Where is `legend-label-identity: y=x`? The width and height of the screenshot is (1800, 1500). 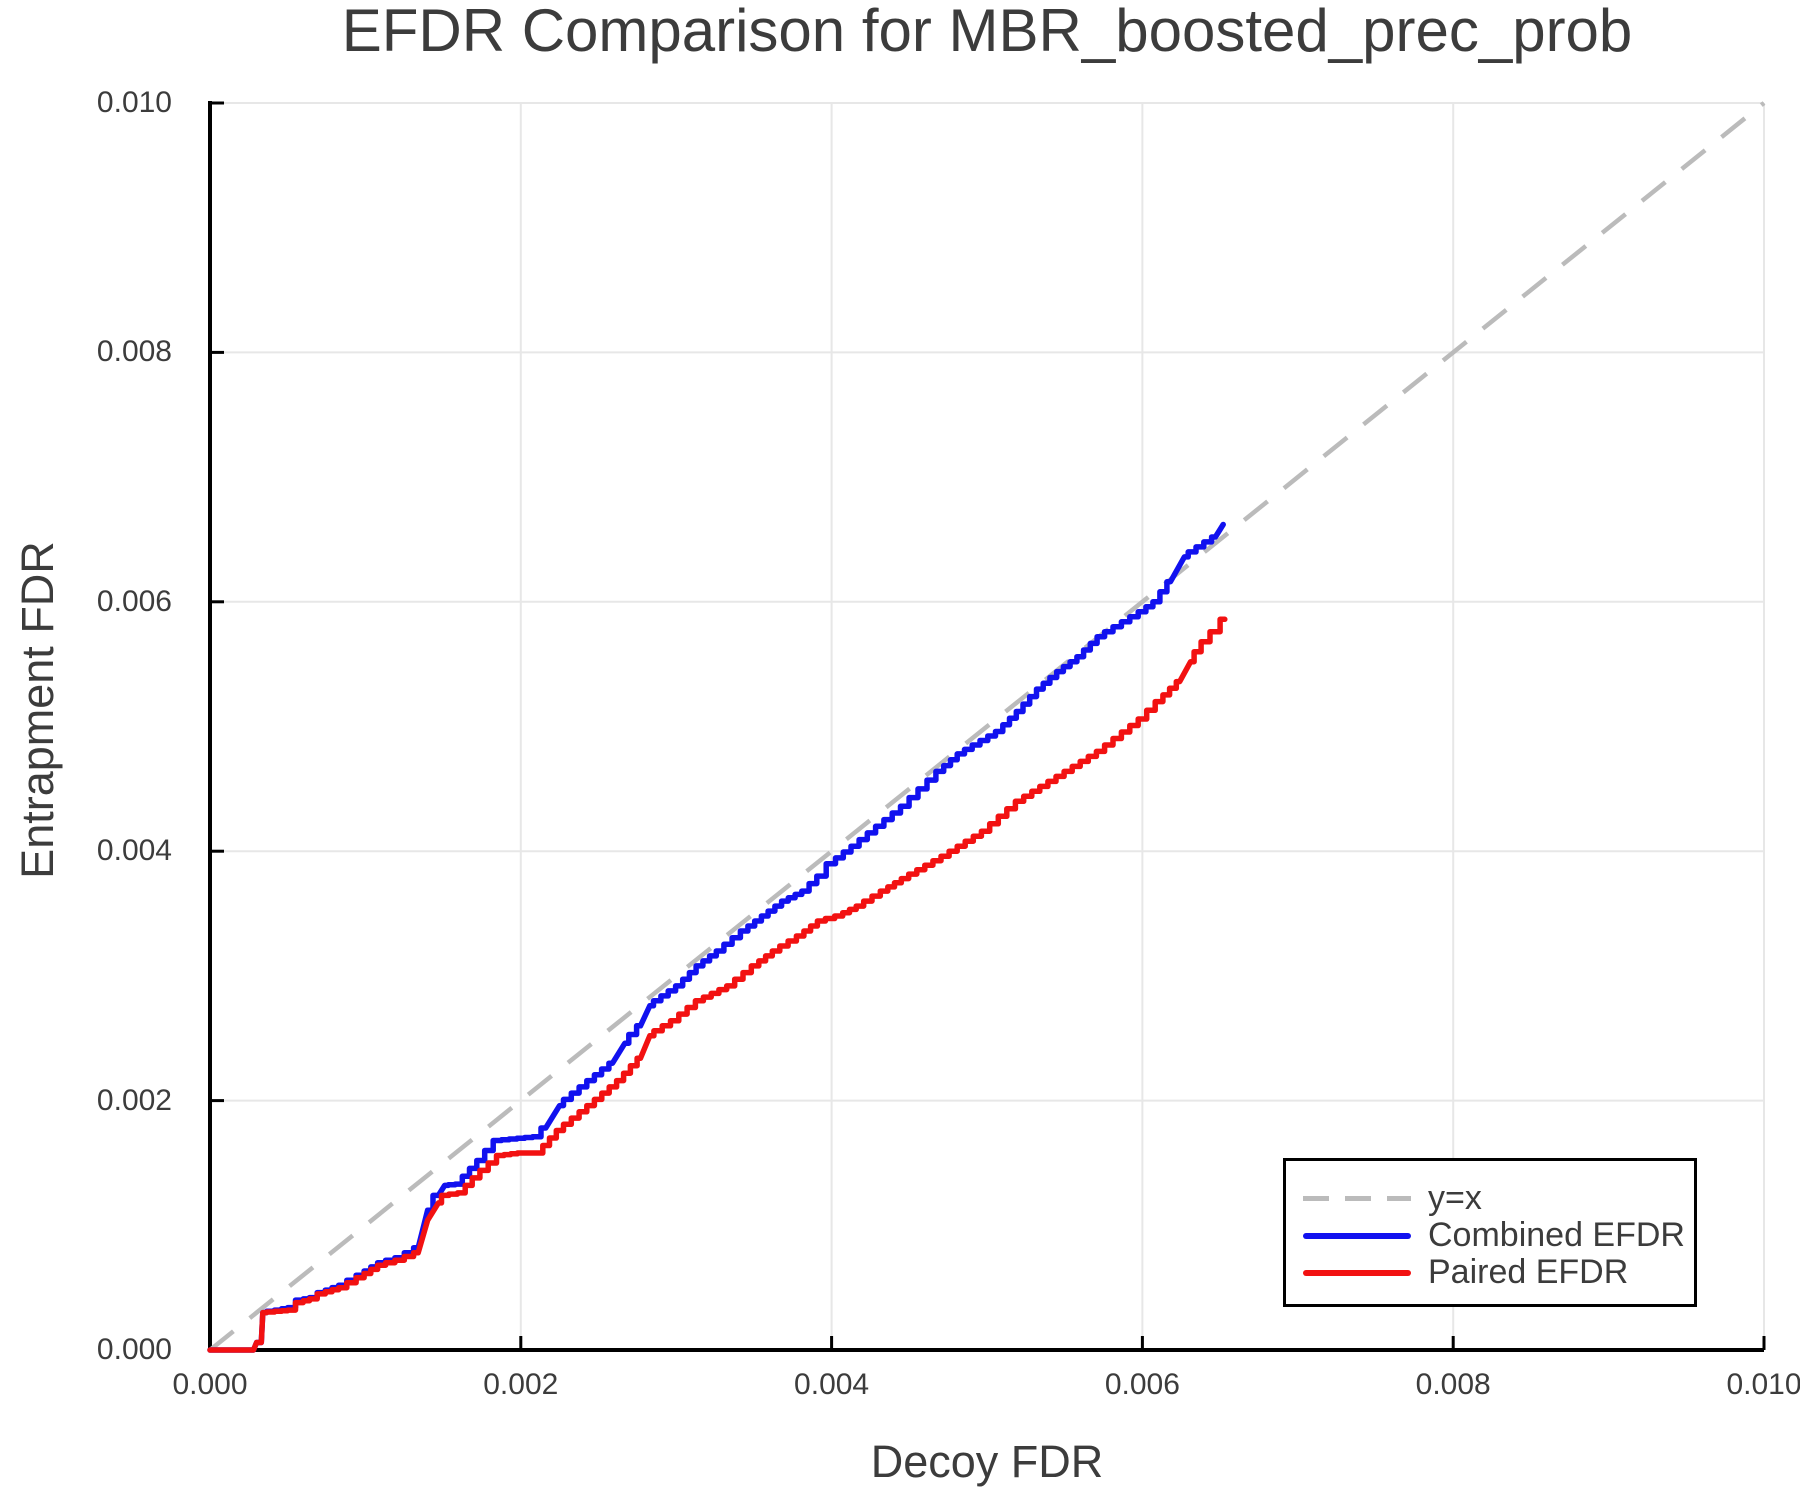 legend-label-identity: y=x is located at coordinates (1455, 1198).